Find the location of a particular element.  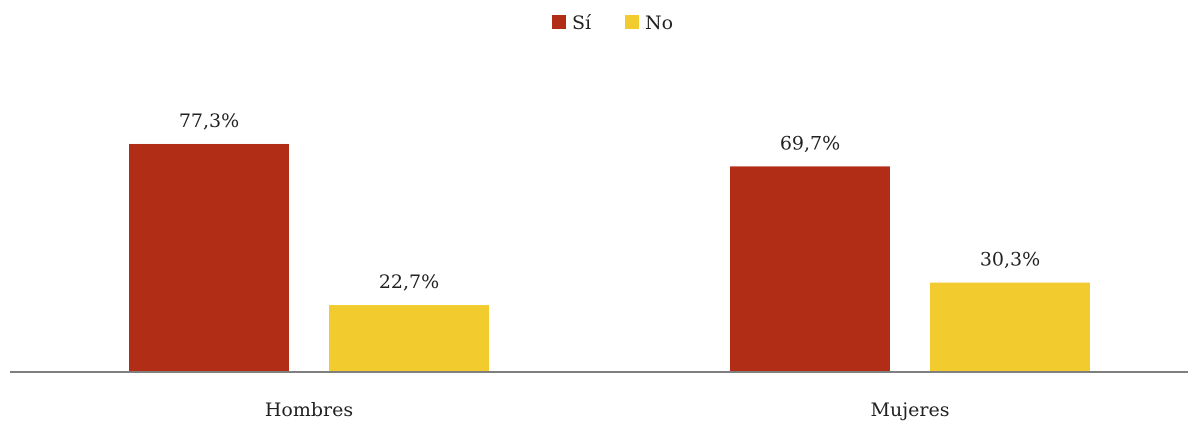

legend-swatch-no is located at coordinates (632, 22).